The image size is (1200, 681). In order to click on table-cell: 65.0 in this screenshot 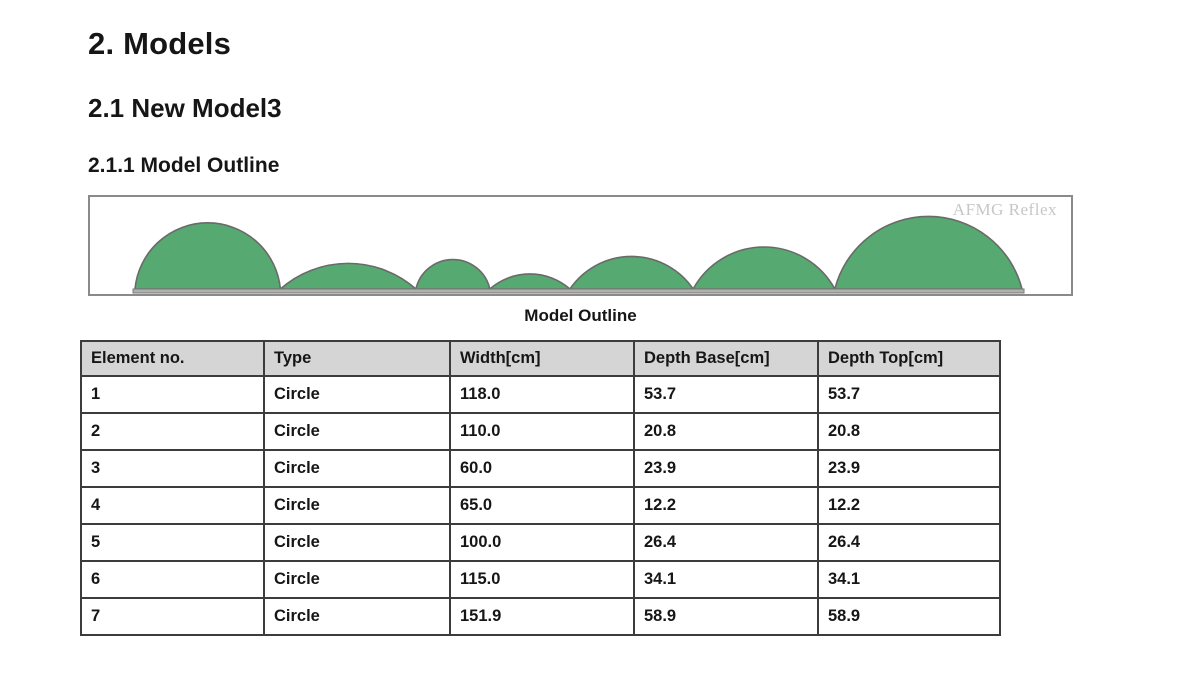, I will do `click(542, 505)`.